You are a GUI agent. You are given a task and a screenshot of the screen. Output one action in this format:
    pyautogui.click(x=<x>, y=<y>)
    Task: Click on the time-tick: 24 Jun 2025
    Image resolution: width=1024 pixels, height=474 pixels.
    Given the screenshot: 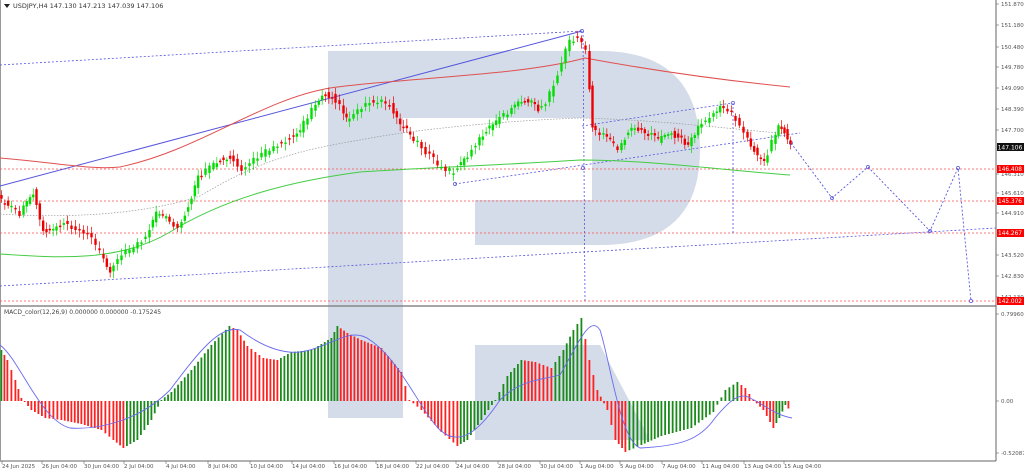 What is the action you would take?
    pyautogui.click(x=19, y=467)
    